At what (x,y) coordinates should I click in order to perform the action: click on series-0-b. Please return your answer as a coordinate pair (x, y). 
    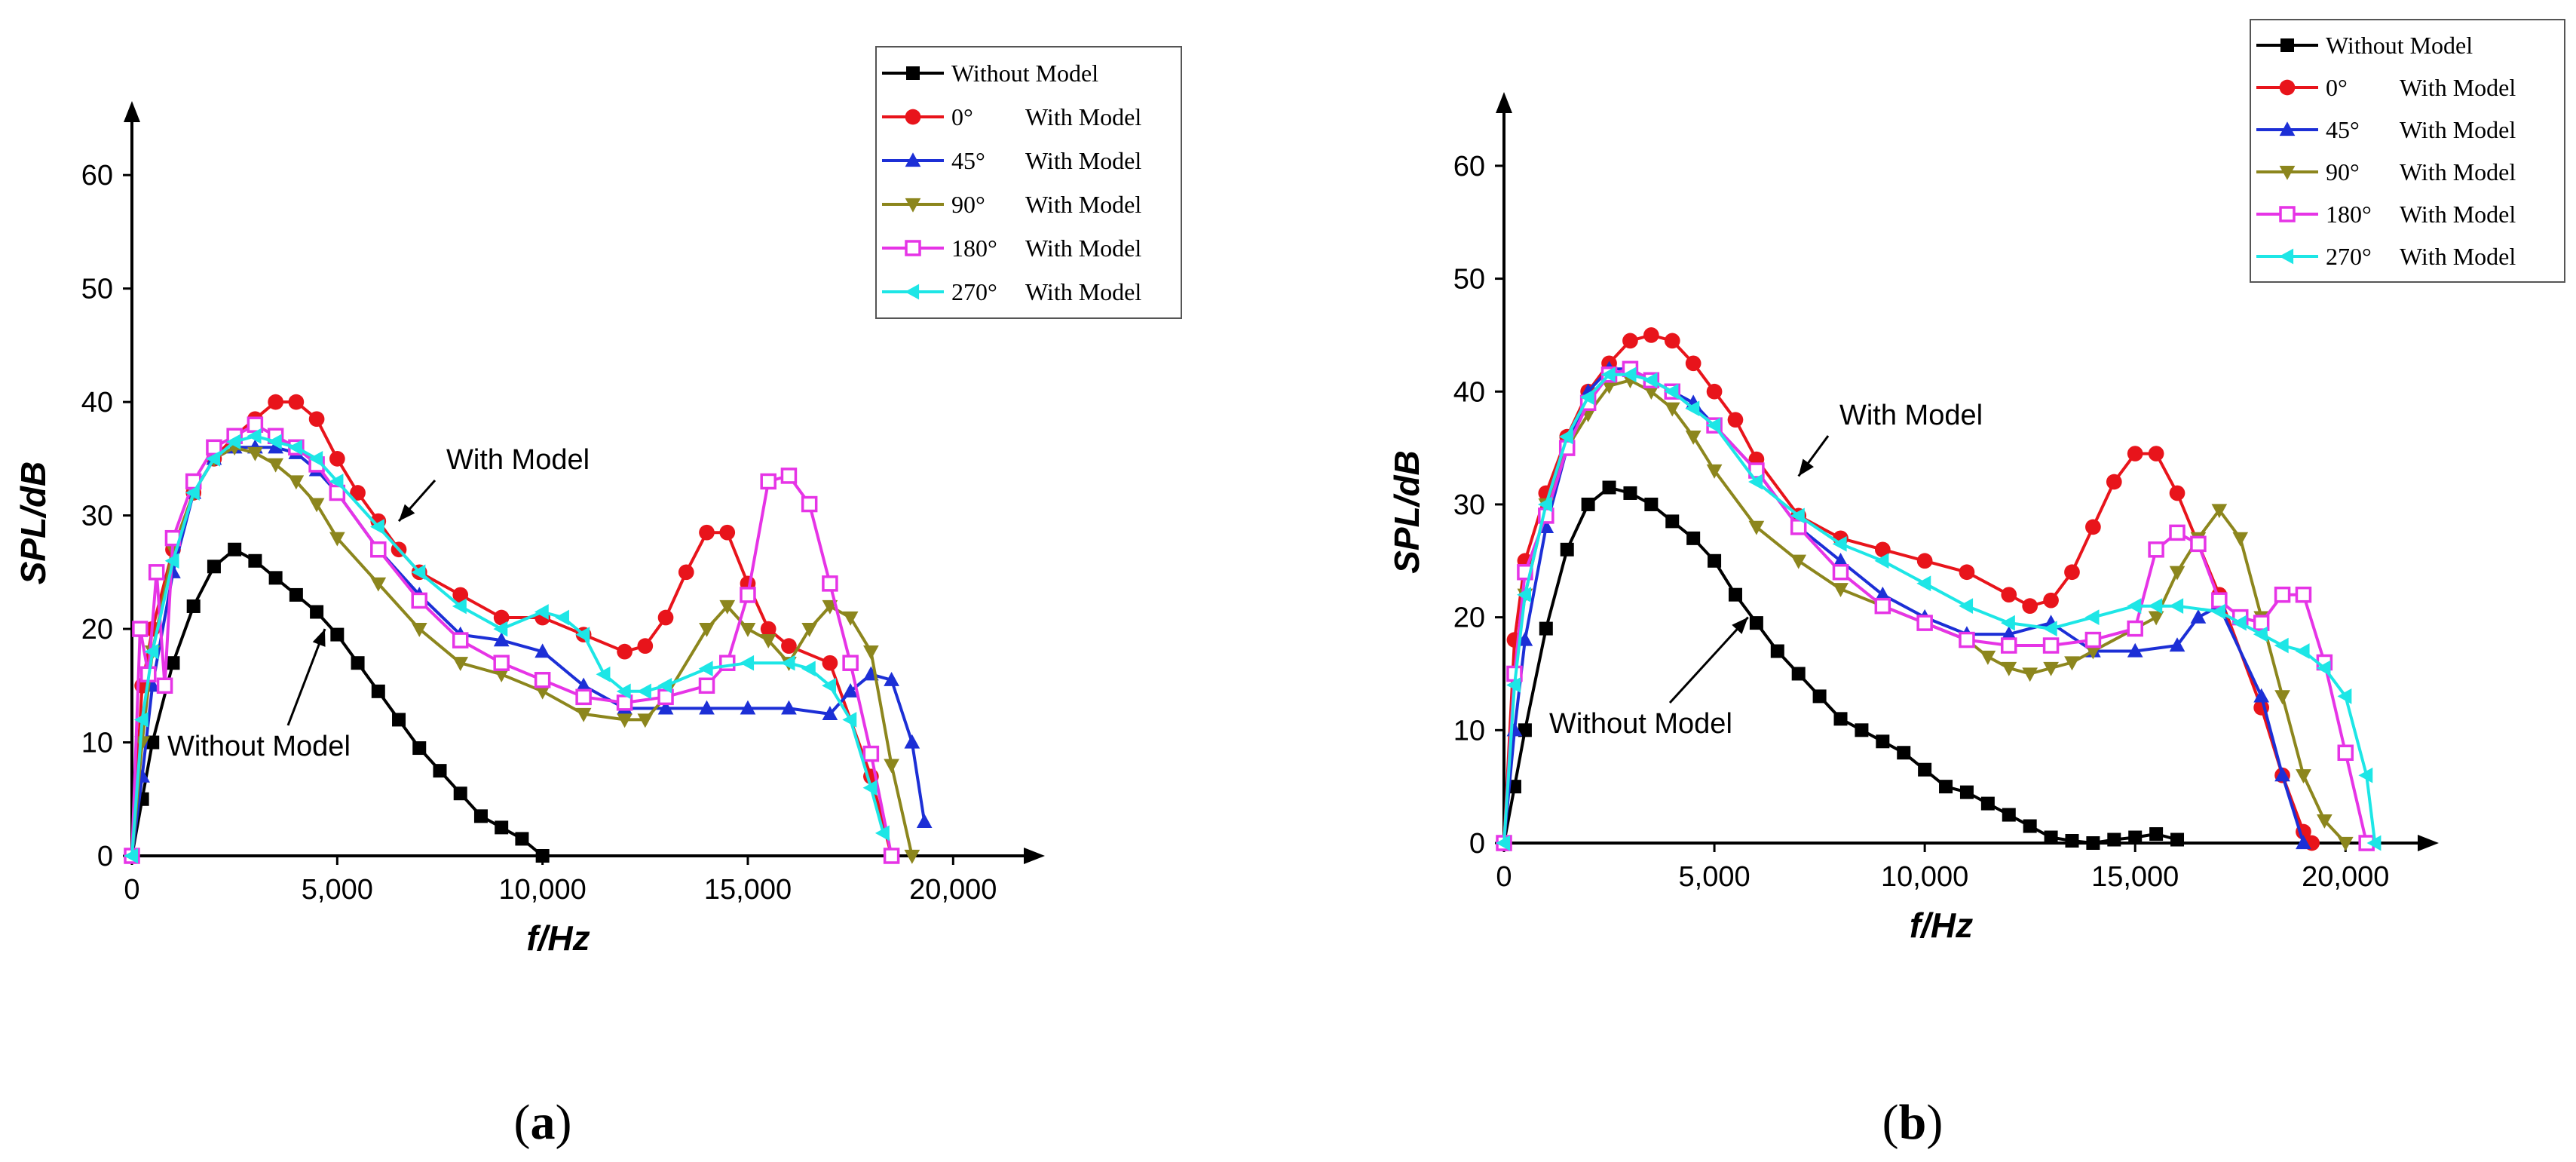
    Looking at the image, I should click on (1841, 665).